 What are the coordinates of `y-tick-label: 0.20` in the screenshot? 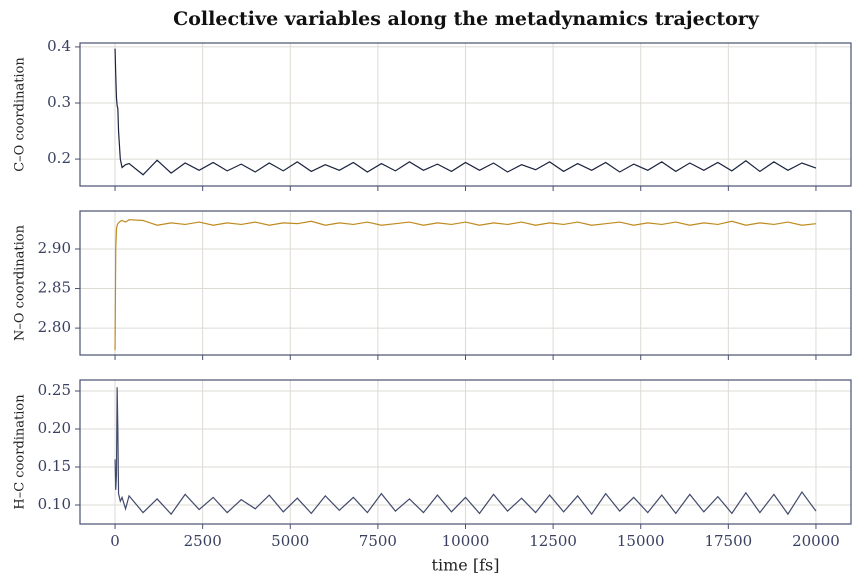 It's located at (54, 428).